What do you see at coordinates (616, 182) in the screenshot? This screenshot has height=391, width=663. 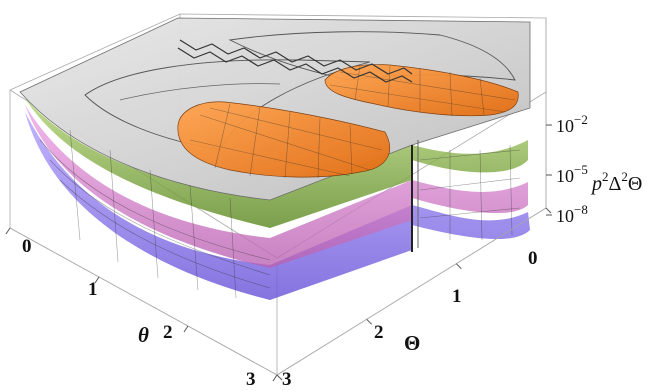 I see `z-axis-label: p2Δ2Θ` at bounding box center [616, 182].